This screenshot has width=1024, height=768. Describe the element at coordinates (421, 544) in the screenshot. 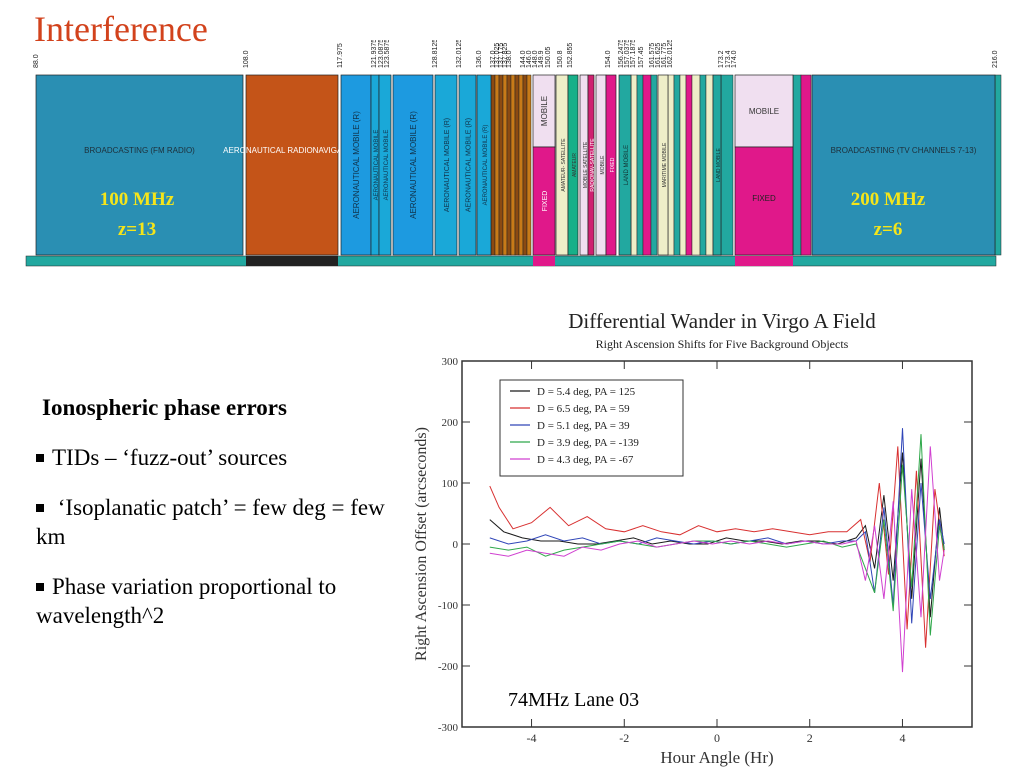

I see `y-axis-label: Right Ascension Offset (arcseconds)` at that location.